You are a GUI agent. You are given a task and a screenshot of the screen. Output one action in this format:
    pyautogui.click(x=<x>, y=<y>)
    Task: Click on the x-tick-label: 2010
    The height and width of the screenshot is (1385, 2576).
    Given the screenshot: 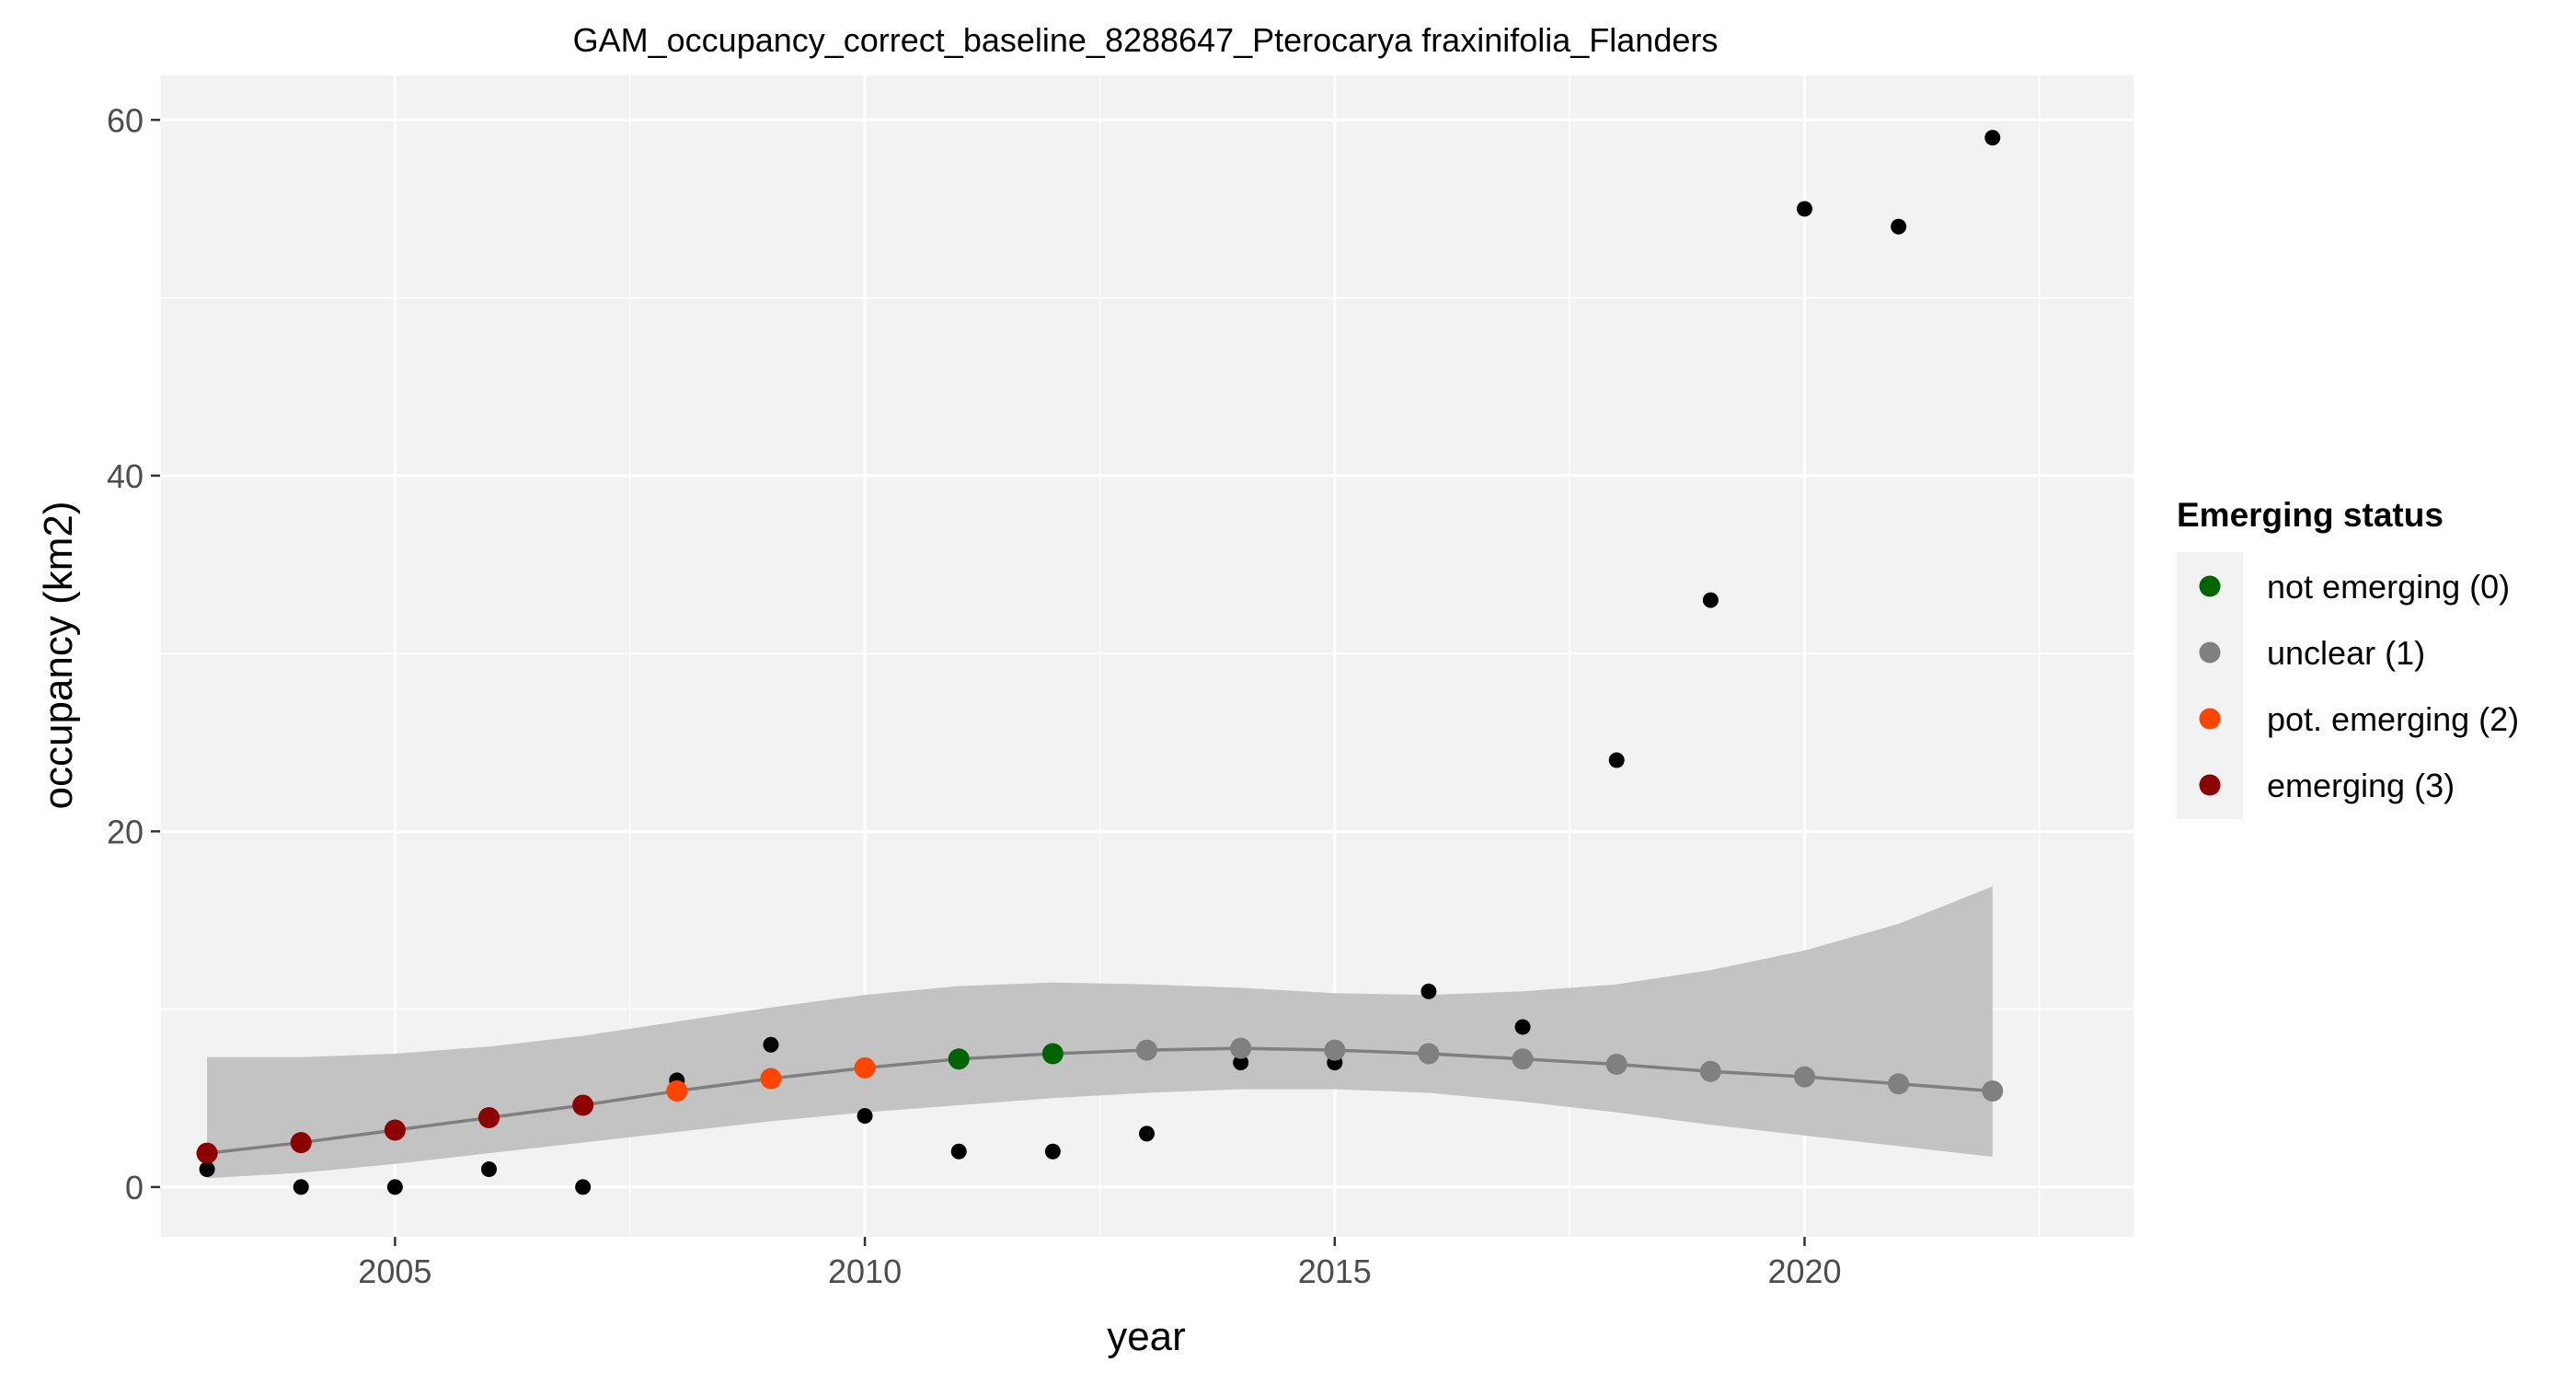 What is the action you would take?
    pyautogui.click(x=865, y=1271)
    